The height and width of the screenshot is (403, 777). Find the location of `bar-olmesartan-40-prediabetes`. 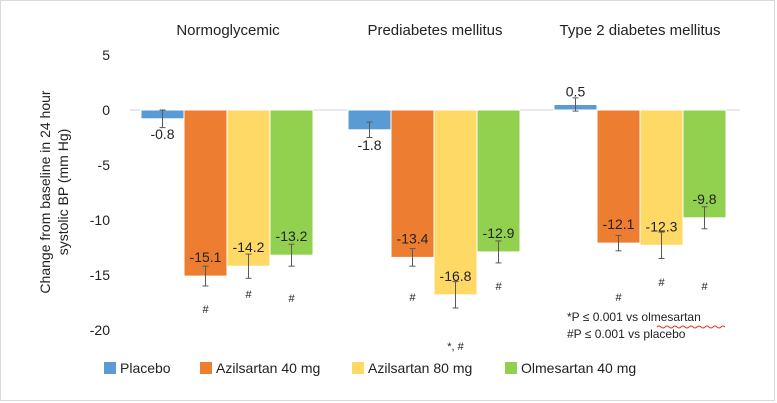

bar-olmesartan-40-prediabetes is located at coordinates (498, 181).